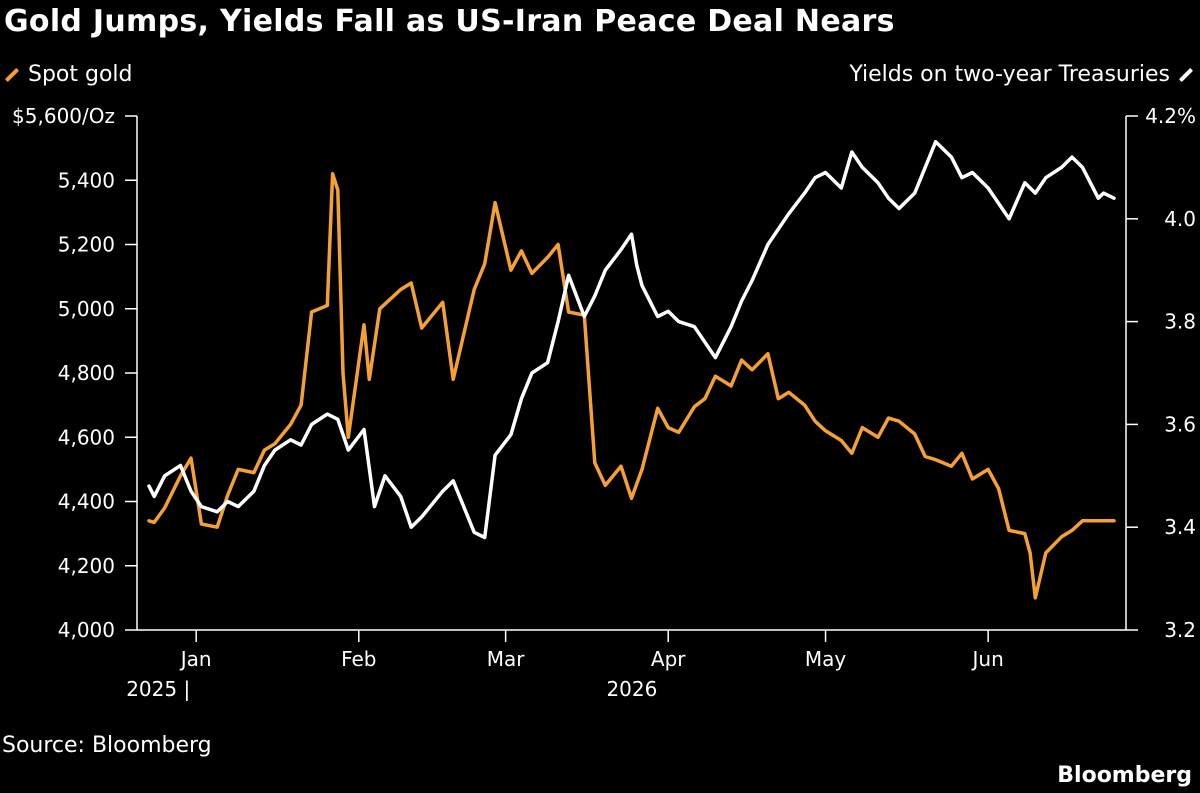 This screenshot has width=1200, height=793. Describe the element at coordinates (86, 309) in the screenshot. I see `left-tick-label: 5,000` at that location.